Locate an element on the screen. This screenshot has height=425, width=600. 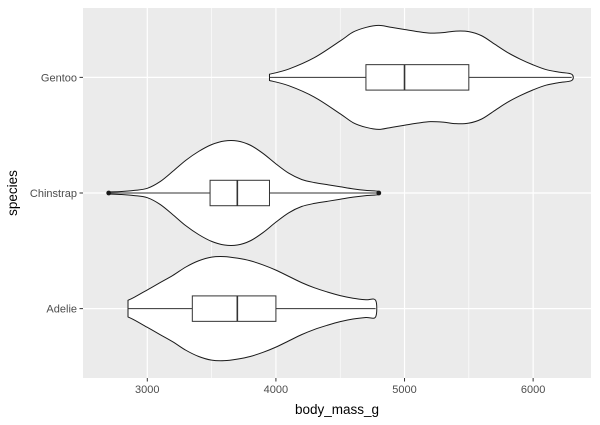
x-axis: 3000 4000 5000 6000 is located at coordinates (340, 387).